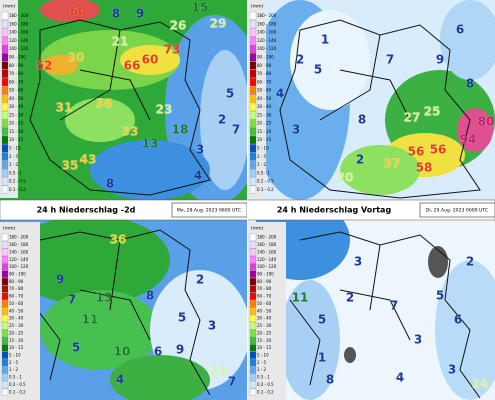  Describe the element at coordinates (16, 347) in the screenshot. I see `legend-label: 10 - 15` at that location.